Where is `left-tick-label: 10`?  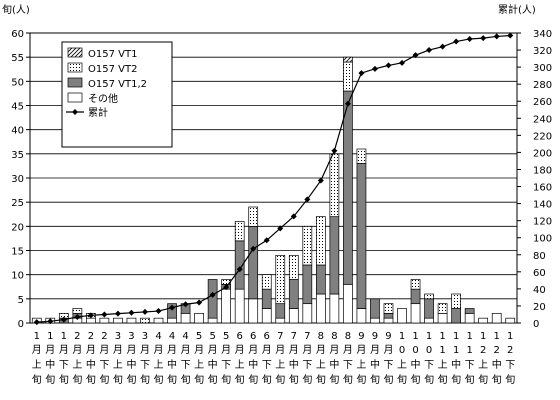
left-tick-label: 10 is located at coordinates (17, 276).